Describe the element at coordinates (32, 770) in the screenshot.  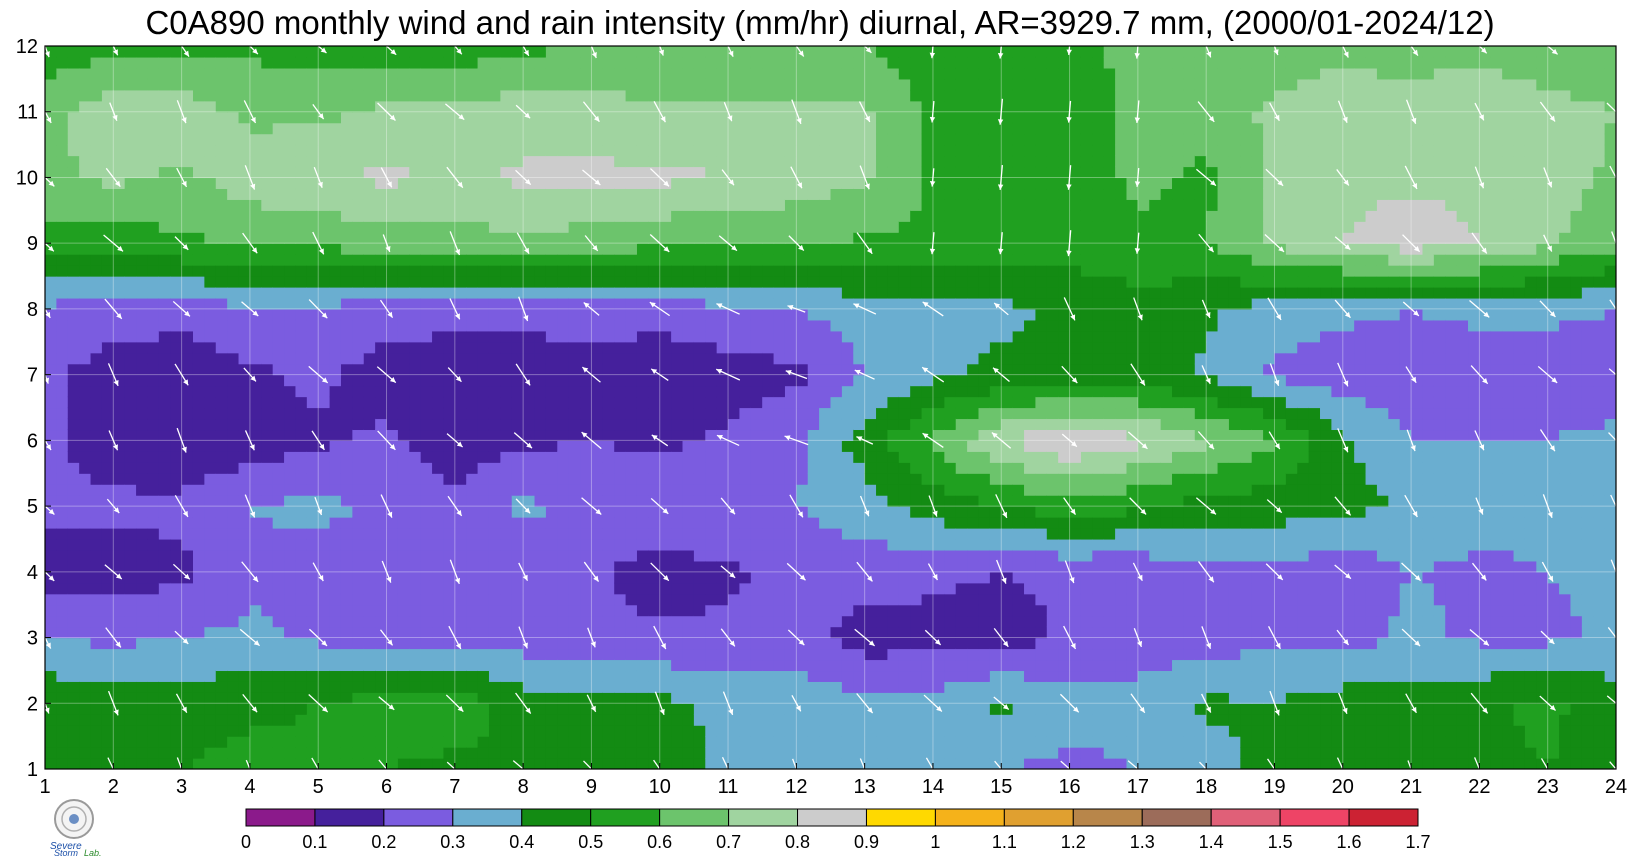
I see `y-tick-label: 1` at that location.